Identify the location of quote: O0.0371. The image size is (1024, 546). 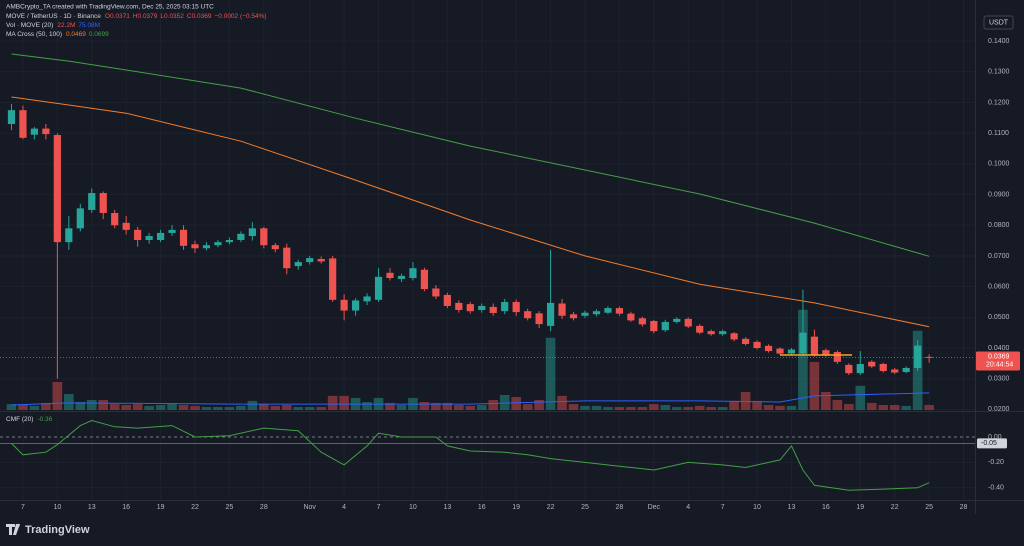
(117, 16).